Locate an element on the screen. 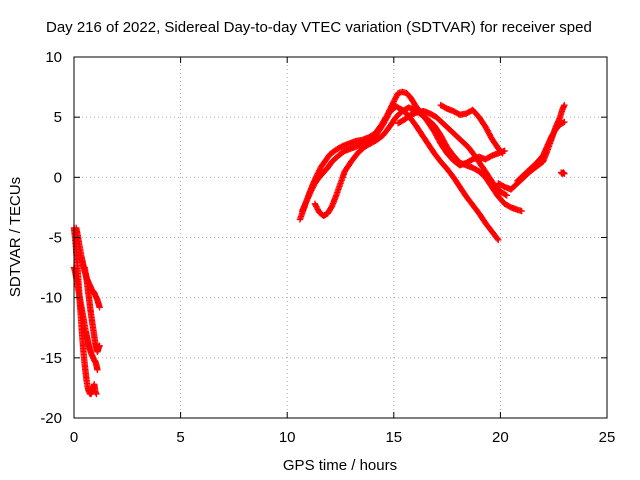  series-day-track-e is located at coordinates (471, 129).